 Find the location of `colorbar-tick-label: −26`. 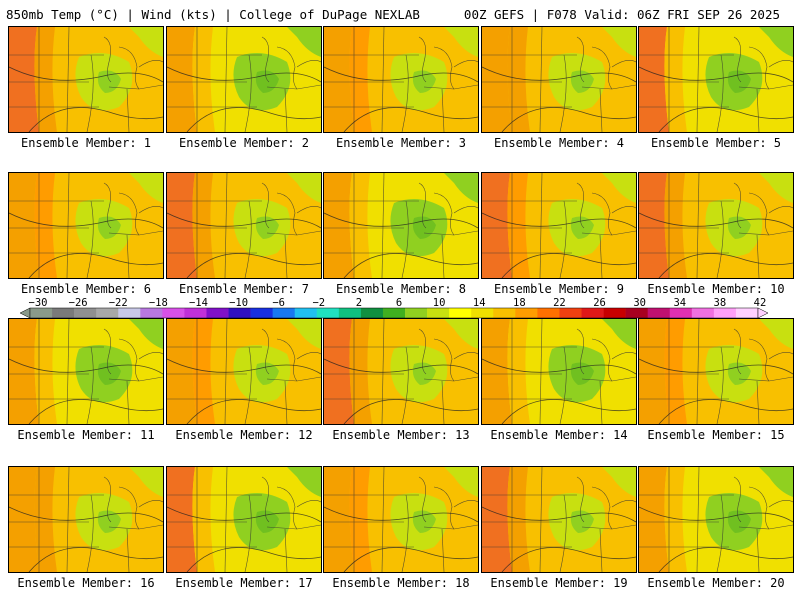

colorbar-tick-label: −26 is located at coordinates (78, 303).